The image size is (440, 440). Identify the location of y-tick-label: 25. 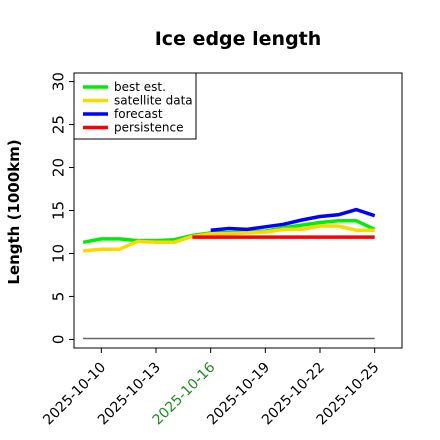
(58, 124).